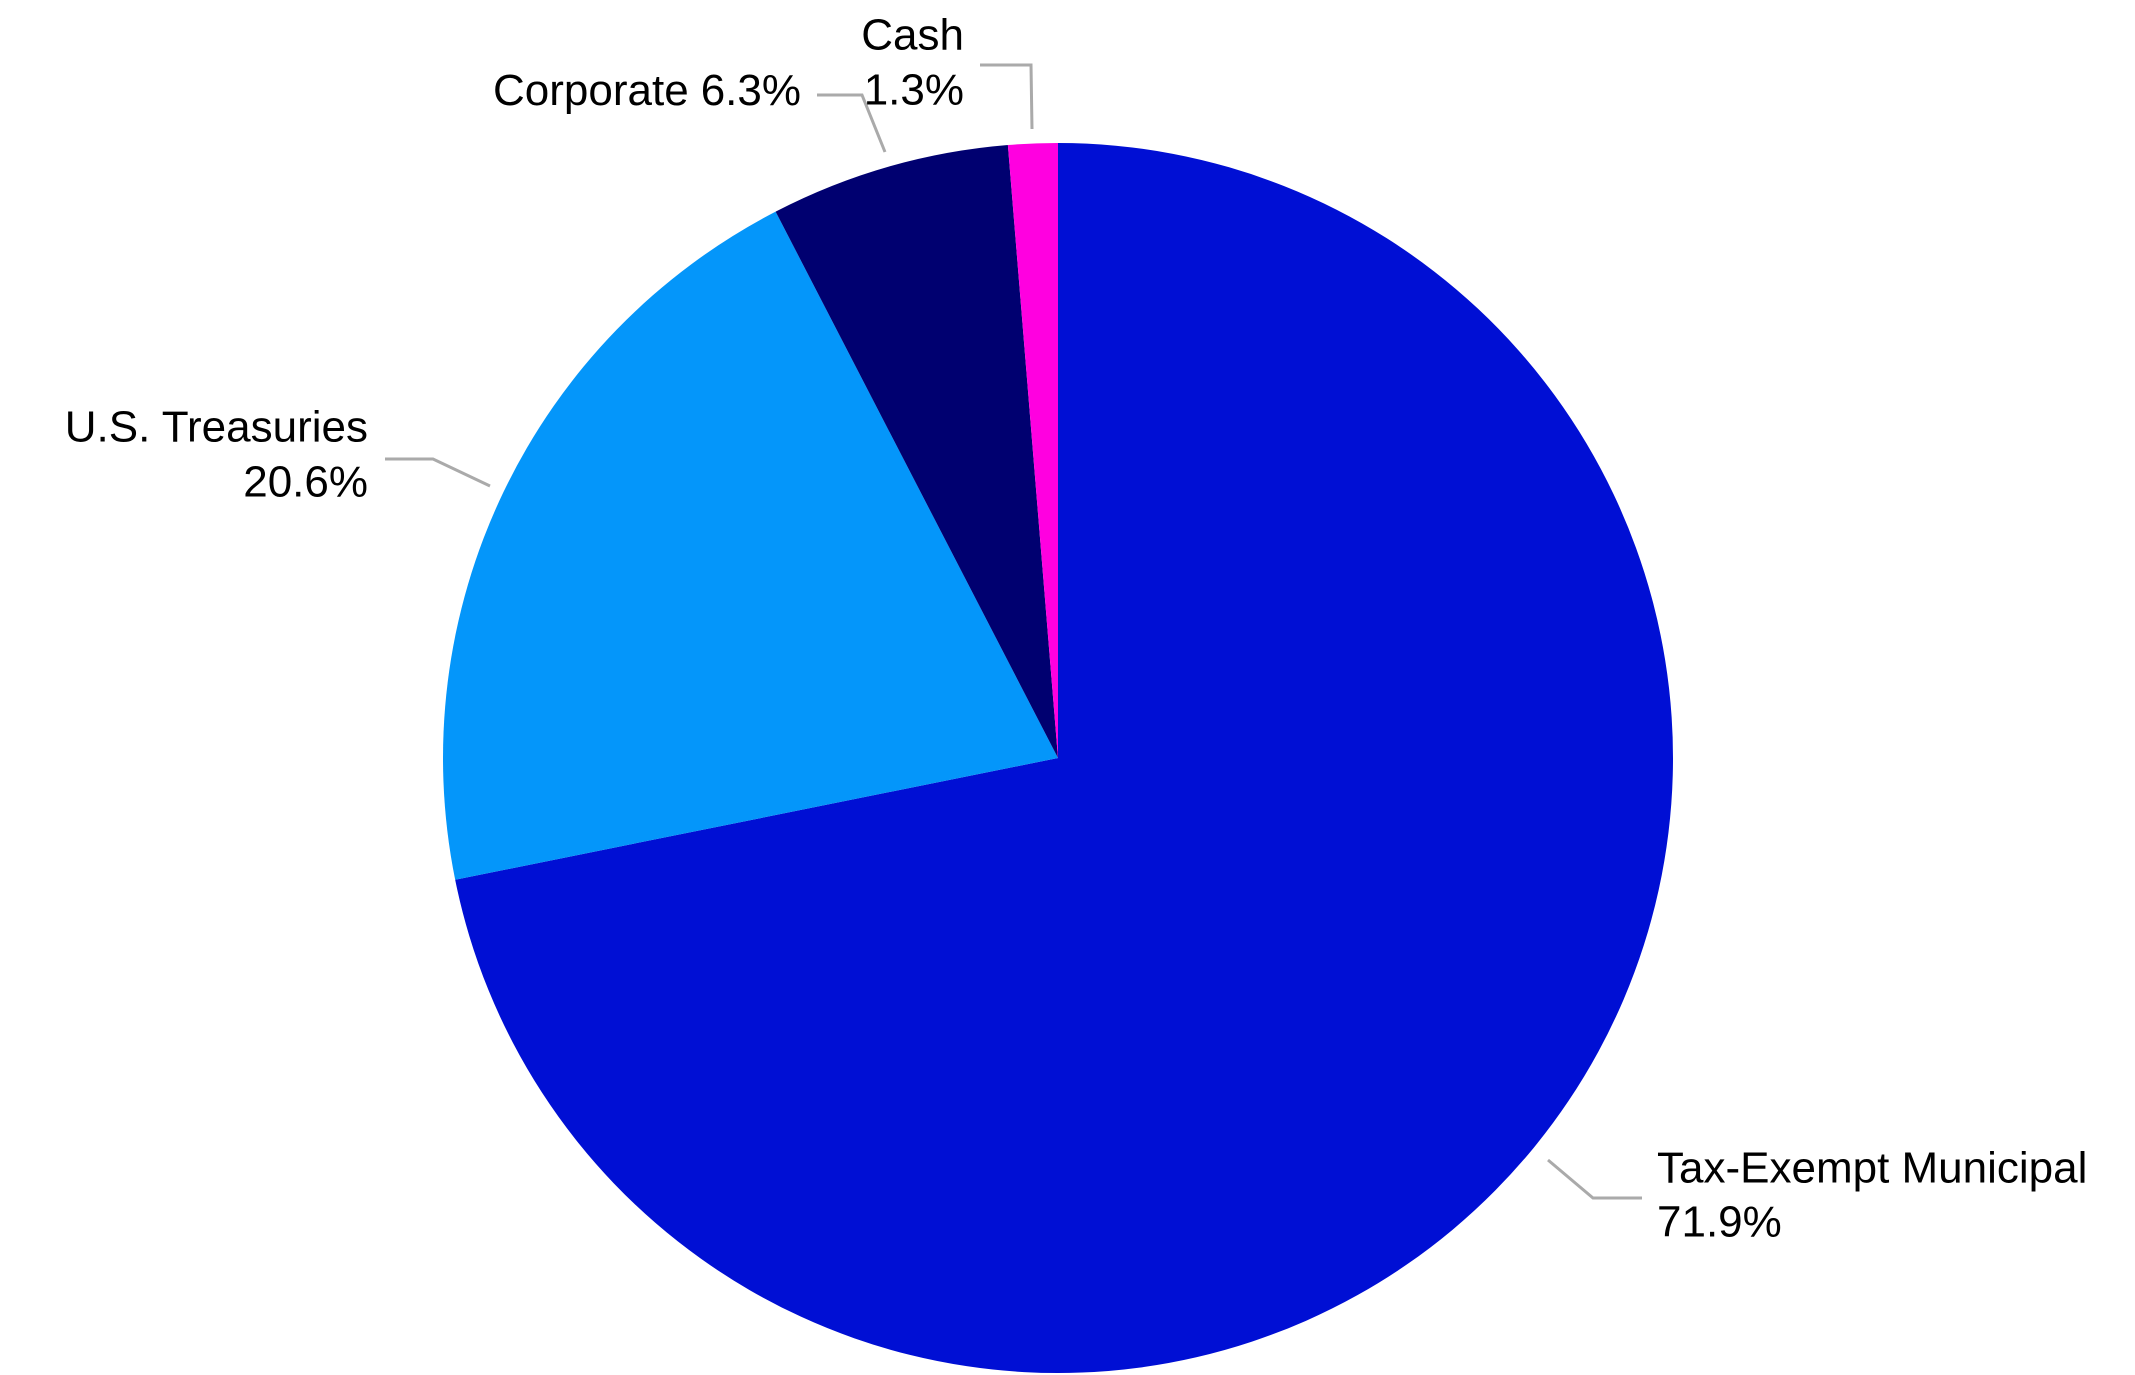 This screenshot has height=1375, width=2135. Describe the element at coordinates (1872, 1168) in the screenshot. I see `slice-label: Tax-Exempt Municipal` at that location.